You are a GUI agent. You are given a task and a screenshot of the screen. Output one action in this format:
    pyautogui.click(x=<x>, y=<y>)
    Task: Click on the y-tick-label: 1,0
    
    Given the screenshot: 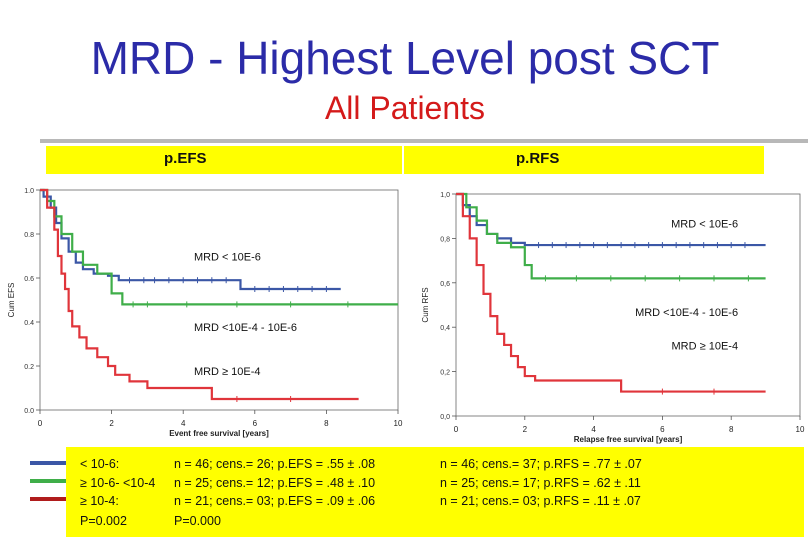 What is the action you would take?
    pyautogui.click(x=445, y=195)
    